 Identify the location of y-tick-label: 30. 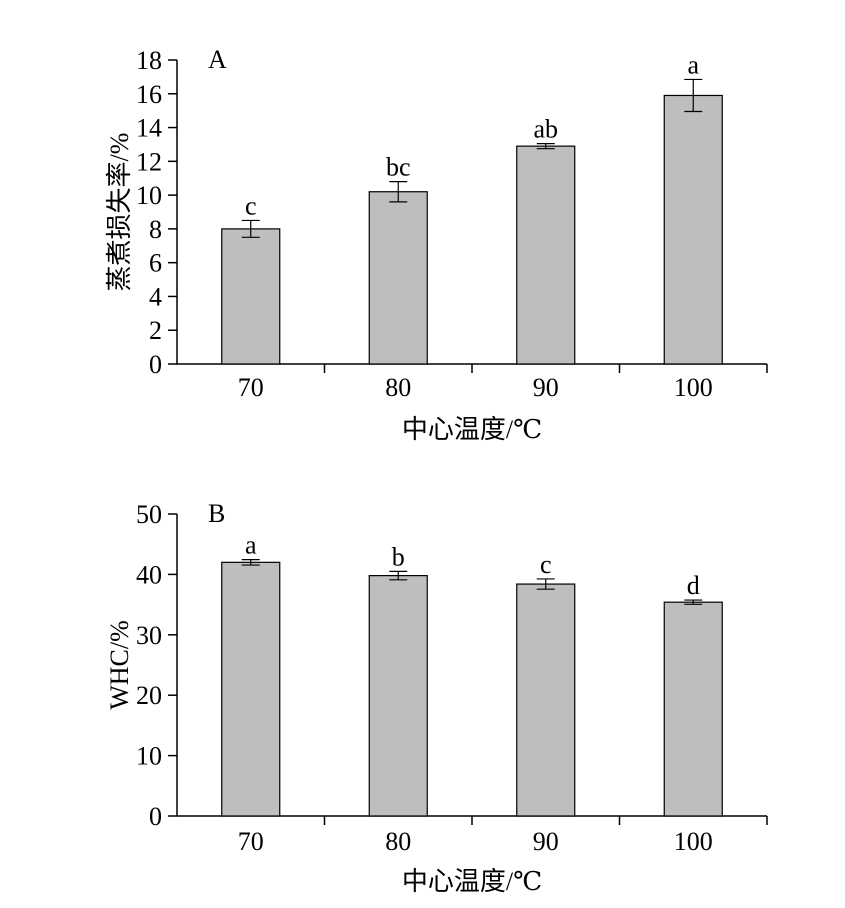
(149, 635).